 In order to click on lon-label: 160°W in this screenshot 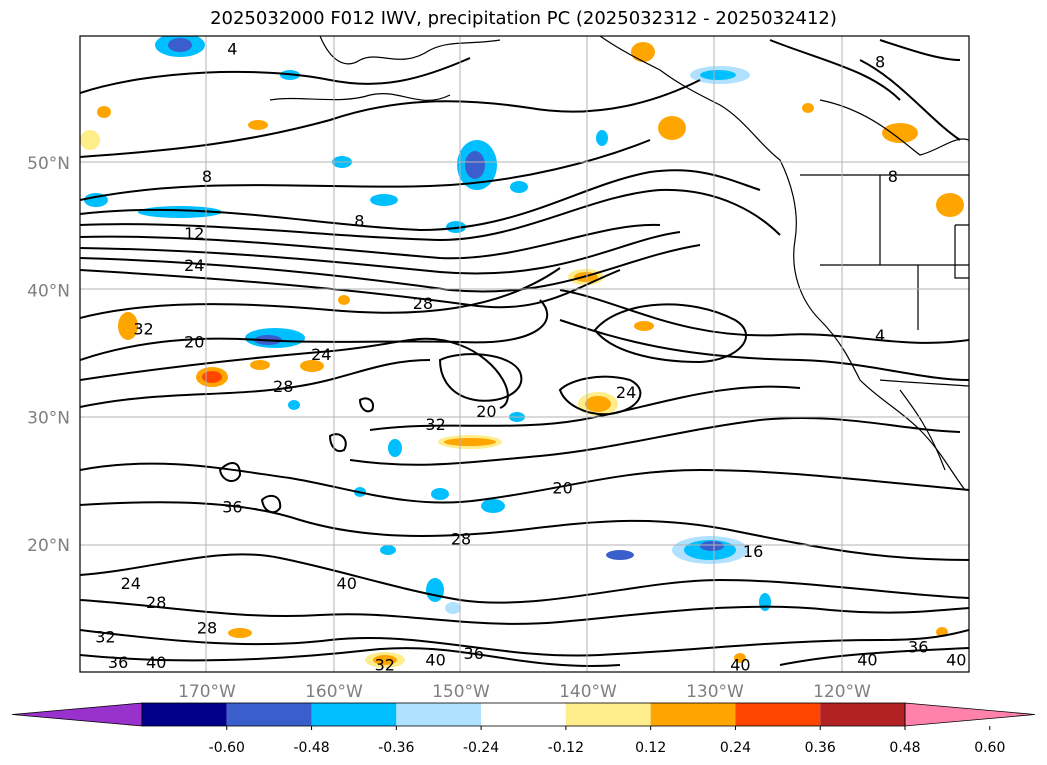, I will do `click(334, 692)`.